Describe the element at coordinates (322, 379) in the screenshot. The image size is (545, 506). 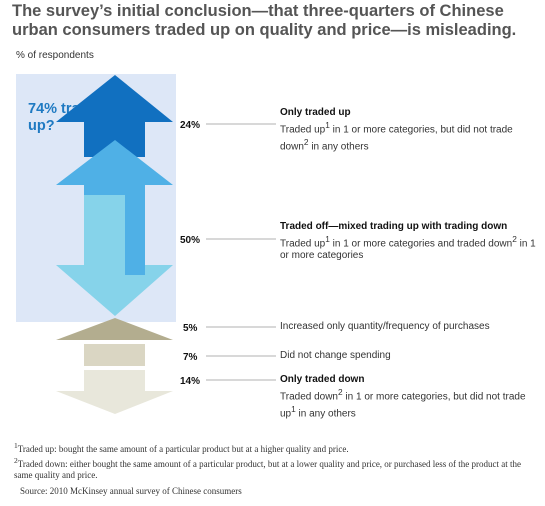
I see `segment-heading: Only traded down` at that location.